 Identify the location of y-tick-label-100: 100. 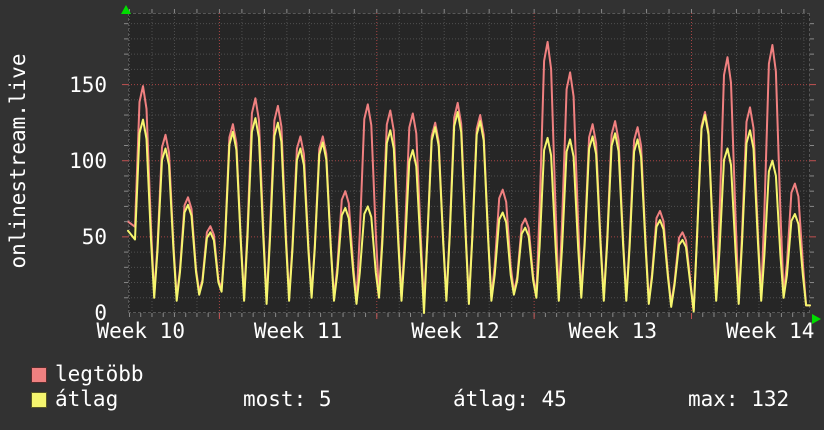
(88, 160).